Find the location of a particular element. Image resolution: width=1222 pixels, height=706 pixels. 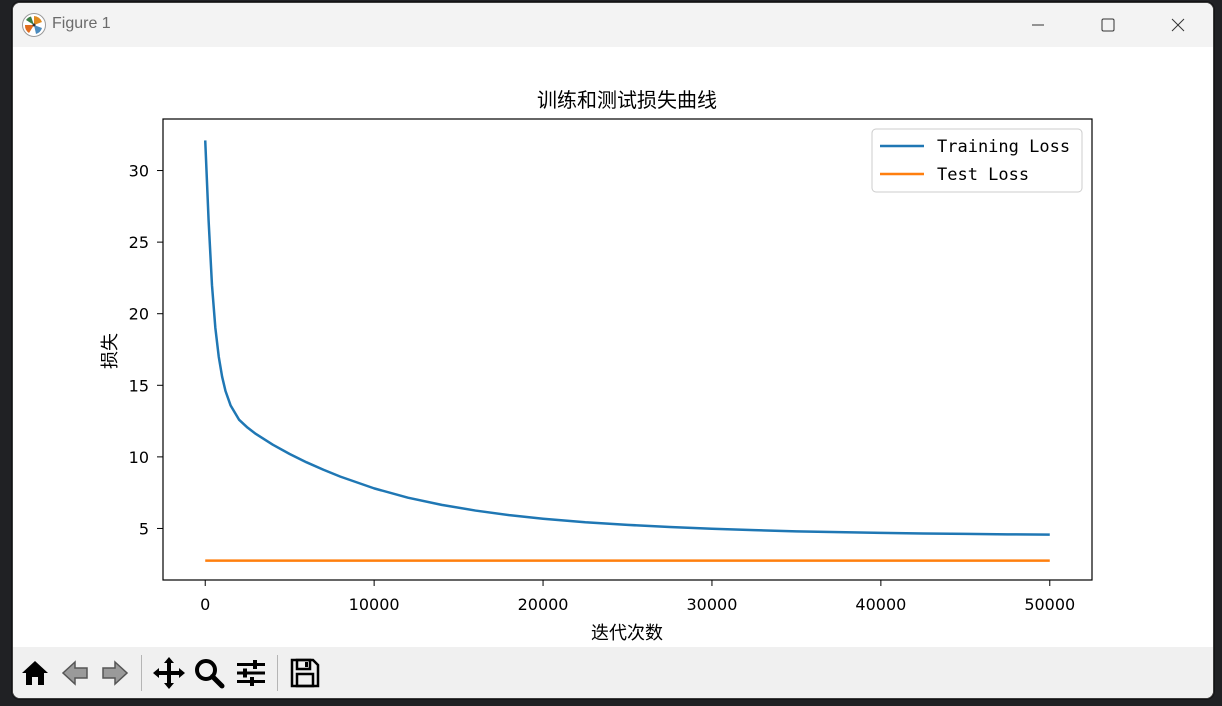

x-tick-label: 10000 is located at coordinates (374, 604).